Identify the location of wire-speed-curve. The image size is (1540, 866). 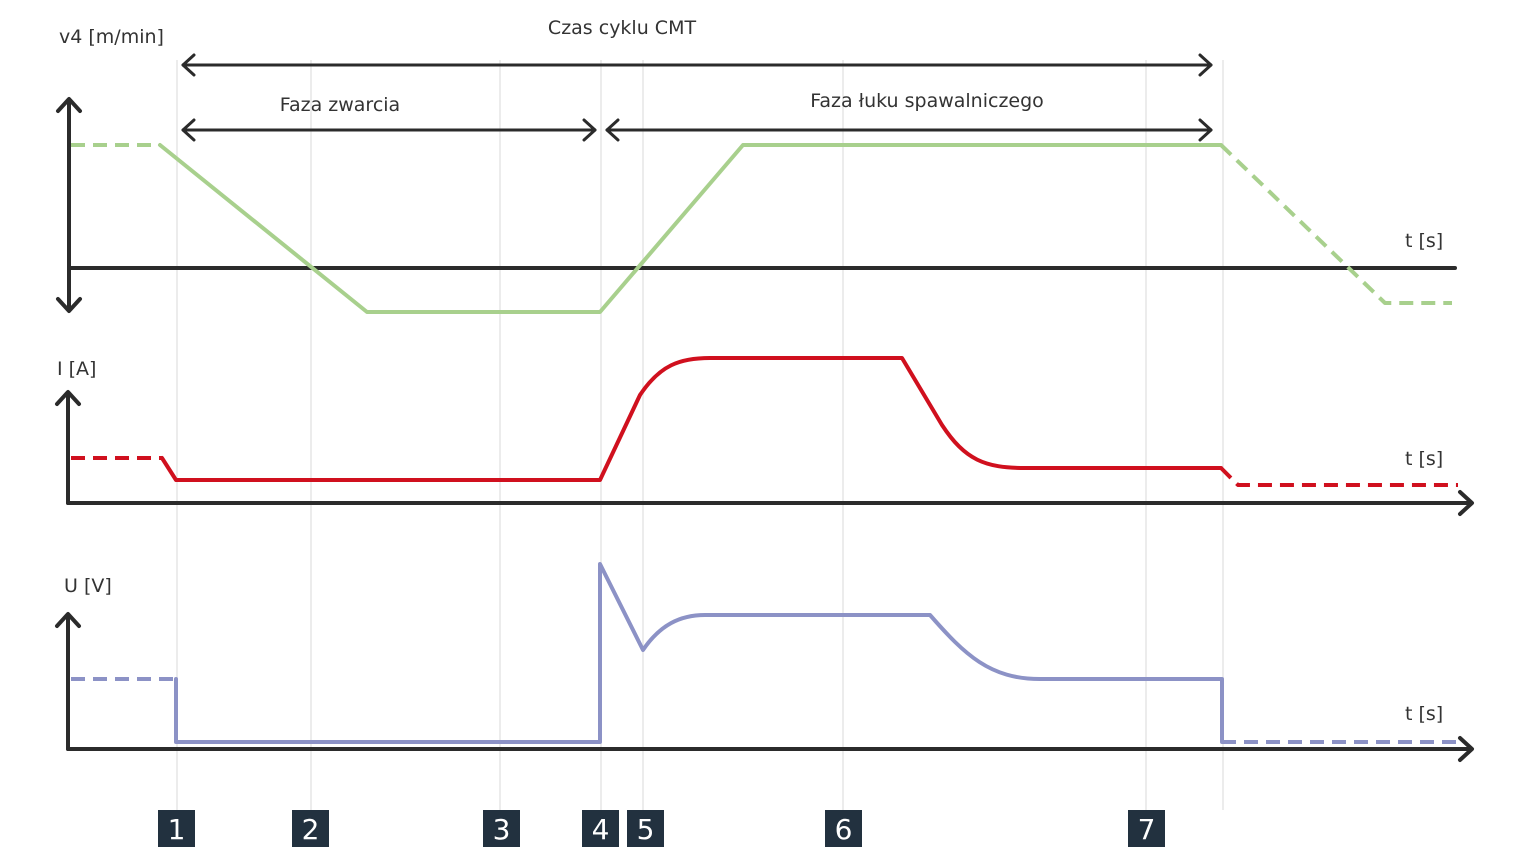
(690, 228).